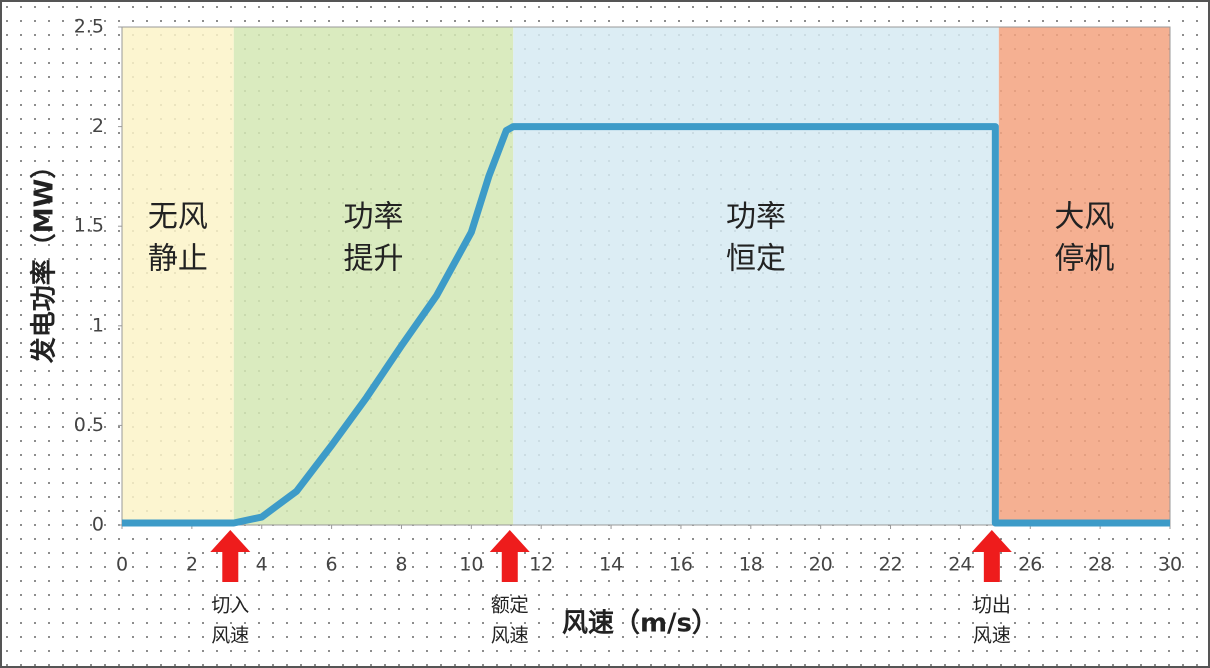 The height and width of the screenshot is (668, 1210). Describe the element at coordinates (98, 525) in the screenshot. I see `y-tick-label: 0` at that location.